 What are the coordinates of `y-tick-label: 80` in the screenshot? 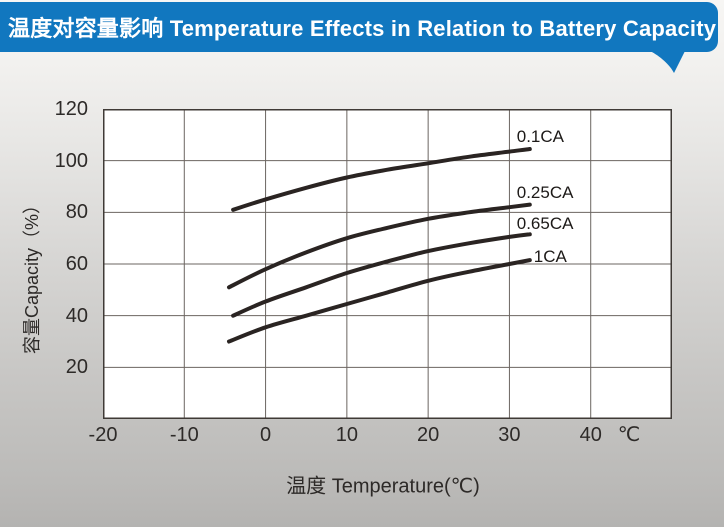 It's located at (76, 212).